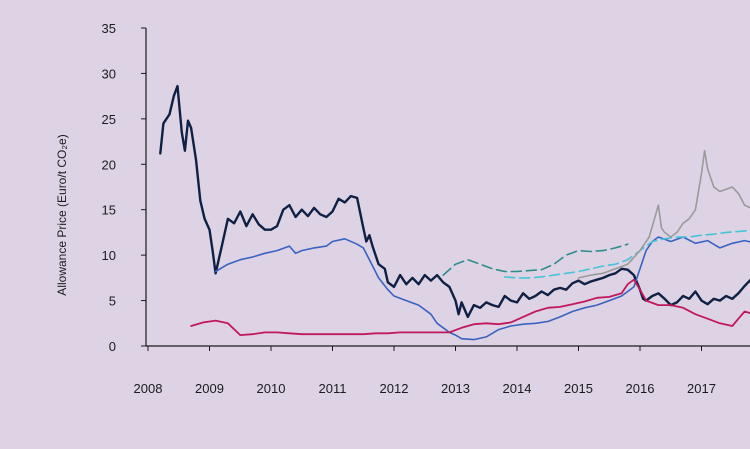  Describe the element at coordinates (578, 388) in the screenshot. I see `x-tick-label: 2015` at that location.